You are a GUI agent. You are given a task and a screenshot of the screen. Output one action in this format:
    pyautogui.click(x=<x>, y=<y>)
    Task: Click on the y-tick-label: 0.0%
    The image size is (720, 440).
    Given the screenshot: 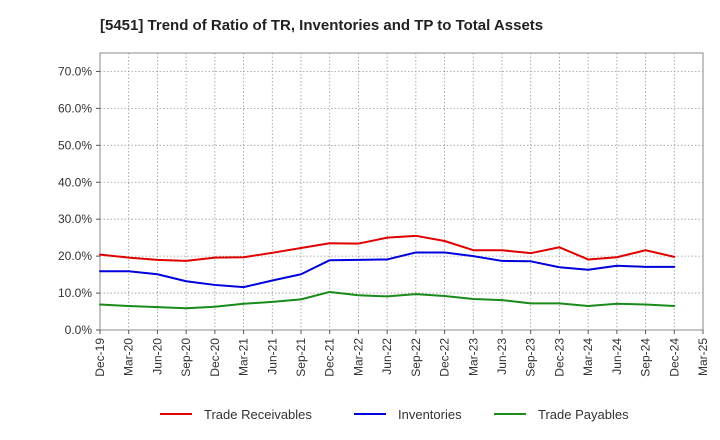 What is the action you would take?
    pyautogui.click(x=79, y=330)
    